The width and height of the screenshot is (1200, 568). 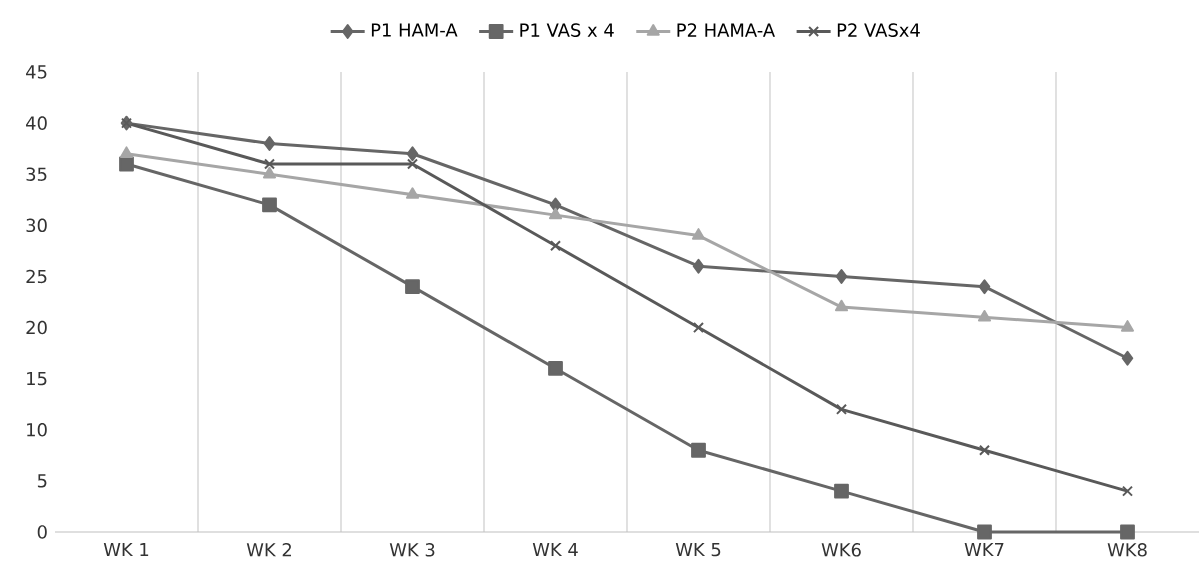 I want to click on y-tick-label: 40, so click(x=36, y=123).